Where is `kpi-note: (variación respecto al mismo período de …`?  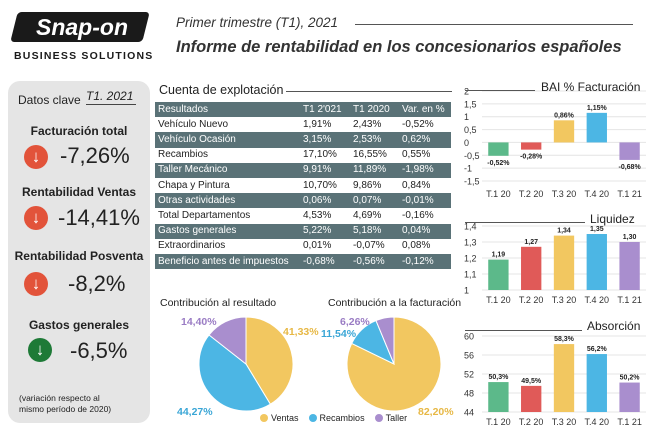 kpi-note: (variación respecto al mismo período de … is located at coordinates (65, 404).